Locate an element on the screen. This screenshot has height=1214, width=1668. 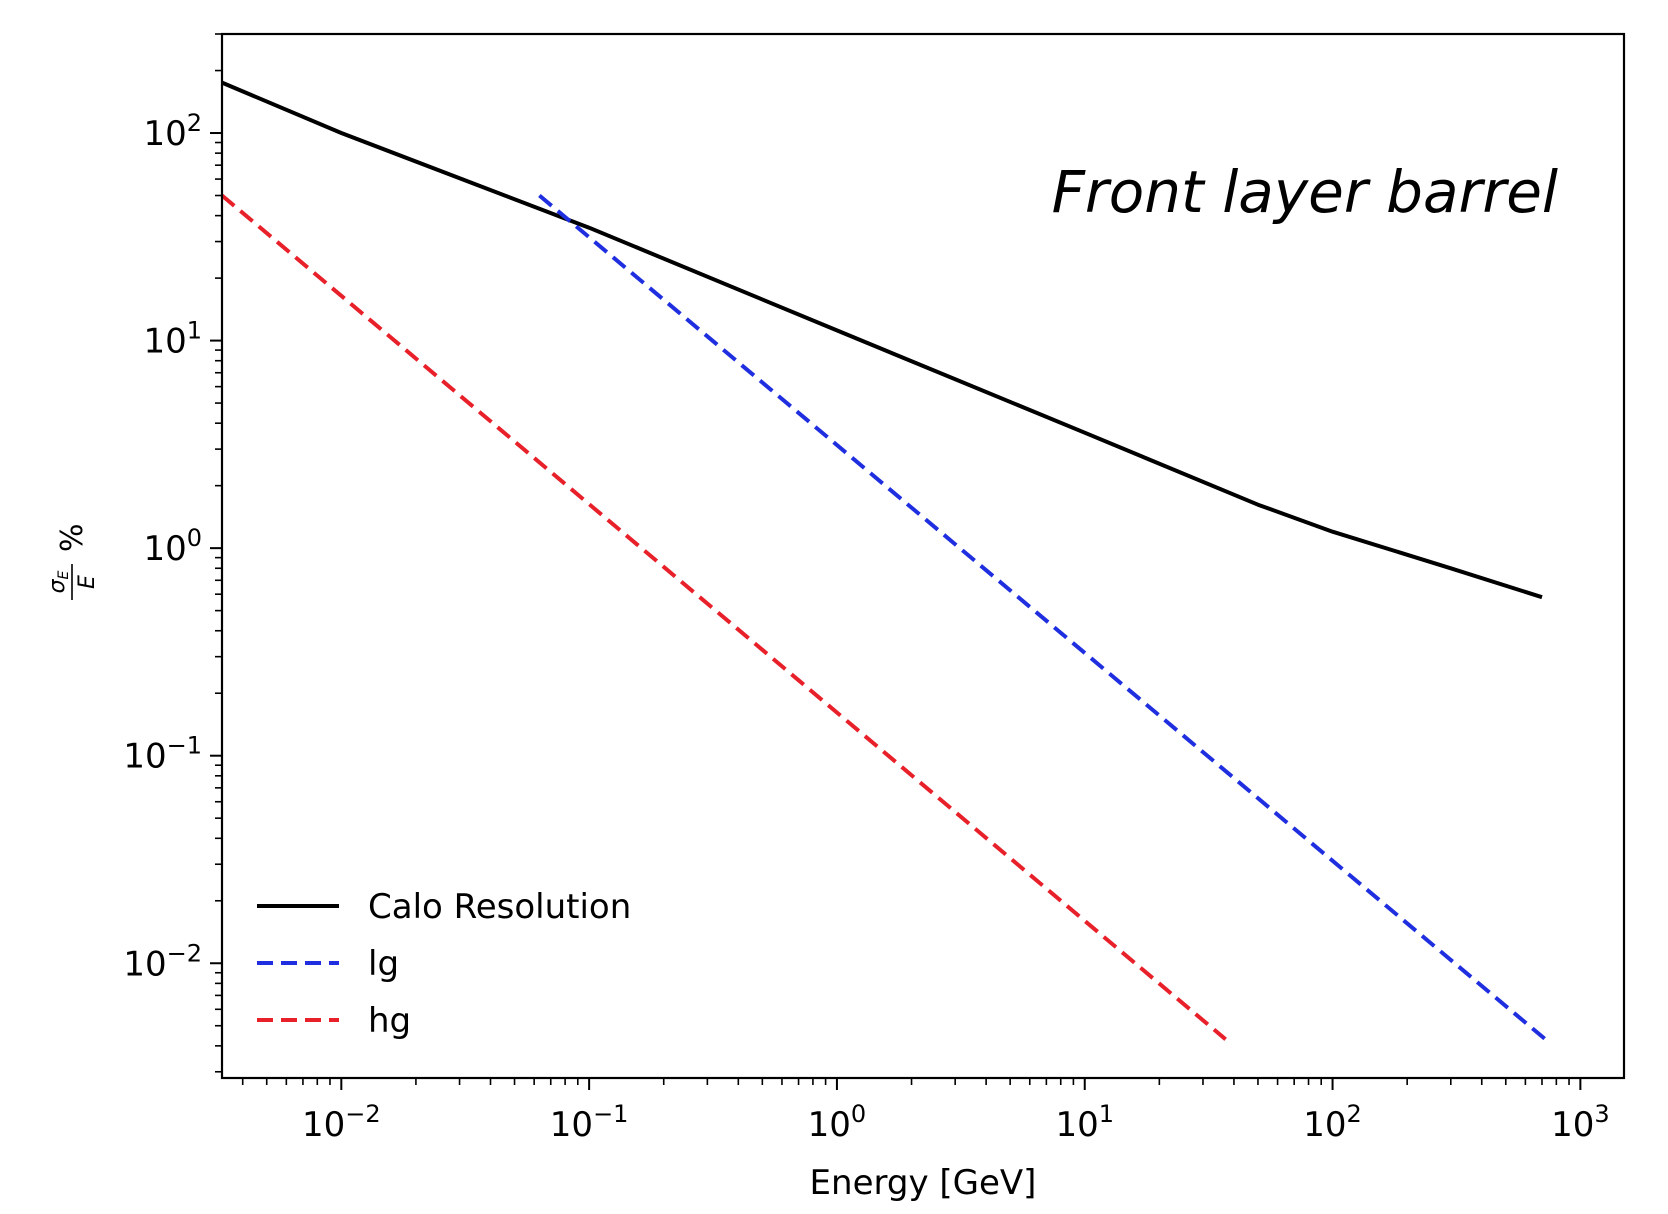
x-tick-label: 10¹ is located at coordinates (1084, 1122).